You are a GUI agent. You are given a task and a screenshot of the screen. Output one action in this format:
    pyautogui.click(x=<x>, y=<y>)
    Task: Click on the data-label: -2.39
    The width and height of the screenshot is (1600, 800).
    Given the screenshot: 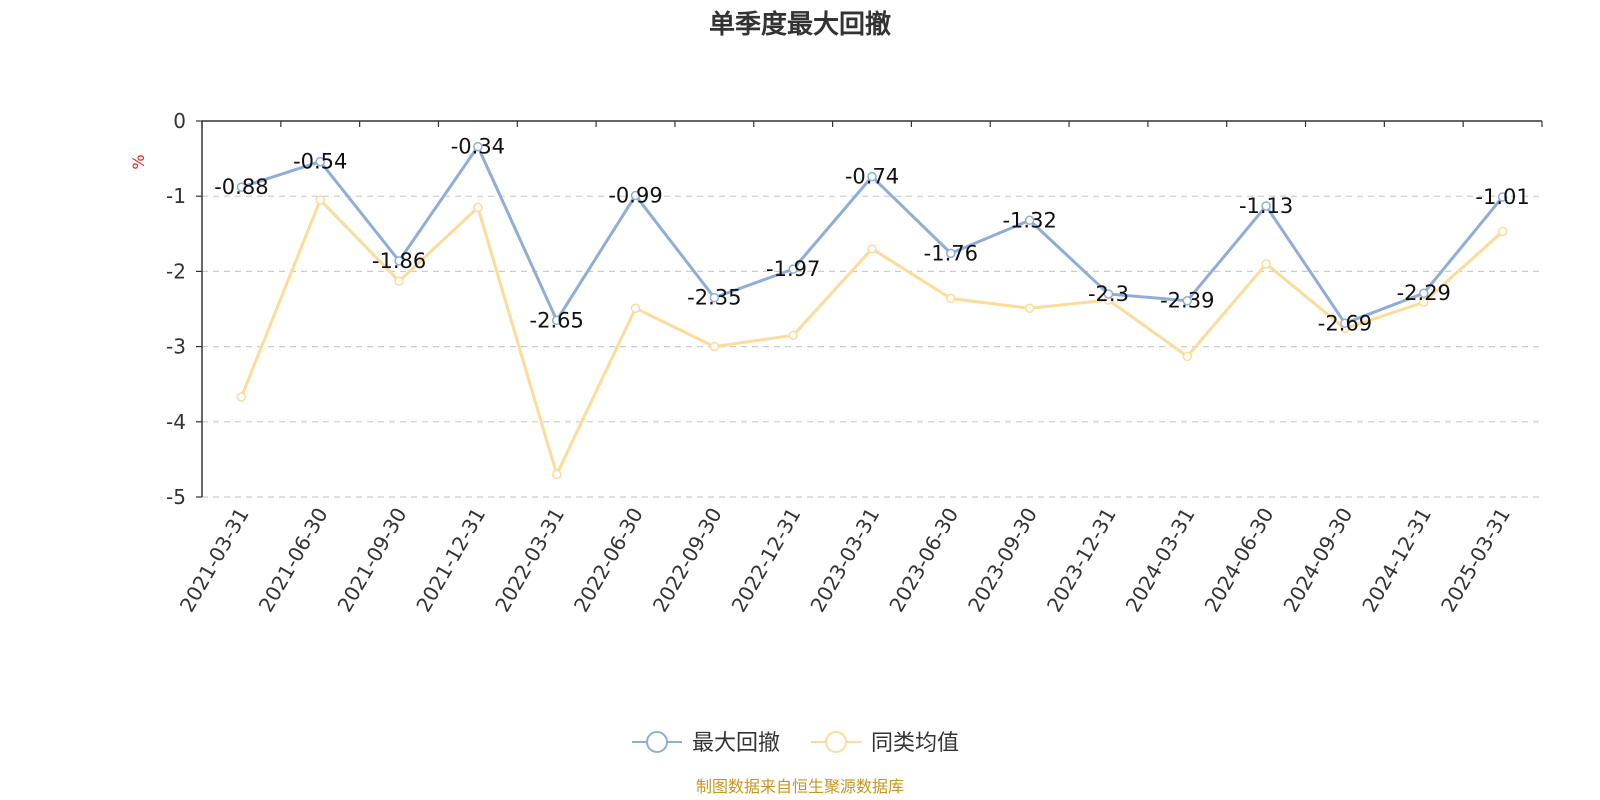 What is the action you would take?
    pyautogui.click(x=1187, y=301)
    